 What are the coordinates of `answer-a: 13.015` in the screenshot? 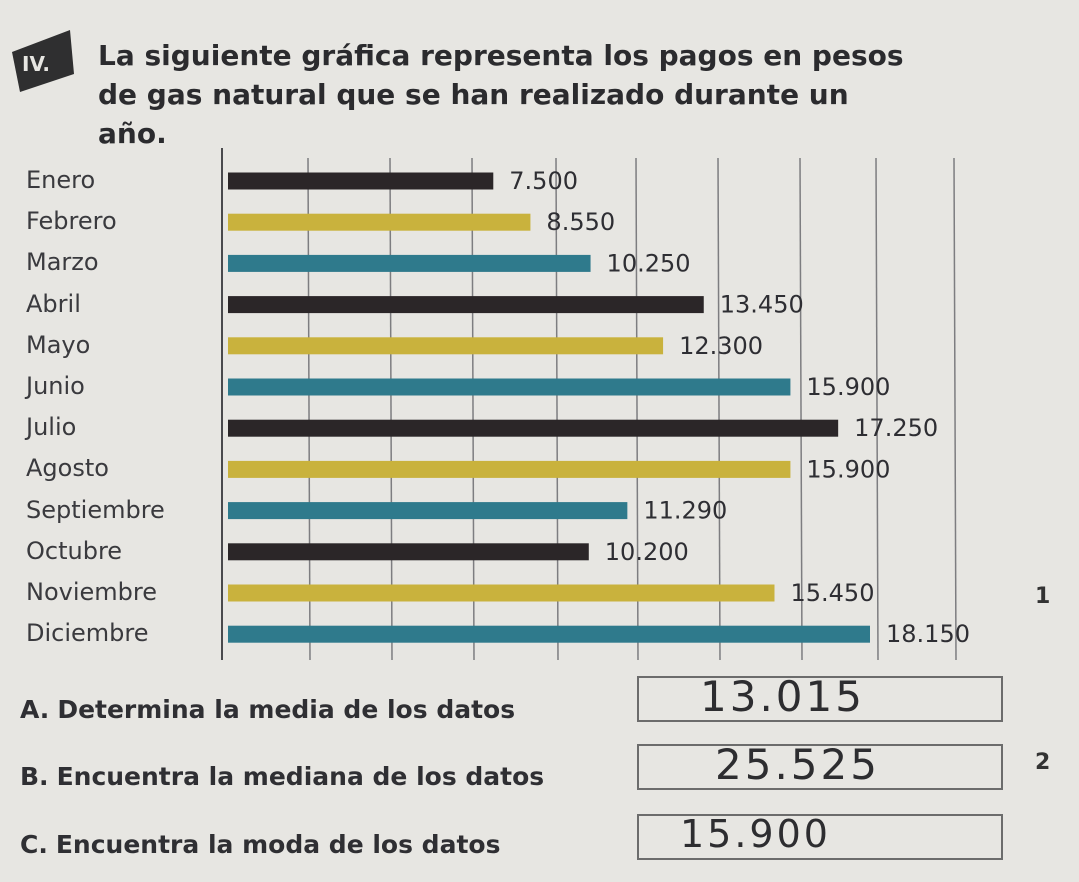 It's located at (782, 696).